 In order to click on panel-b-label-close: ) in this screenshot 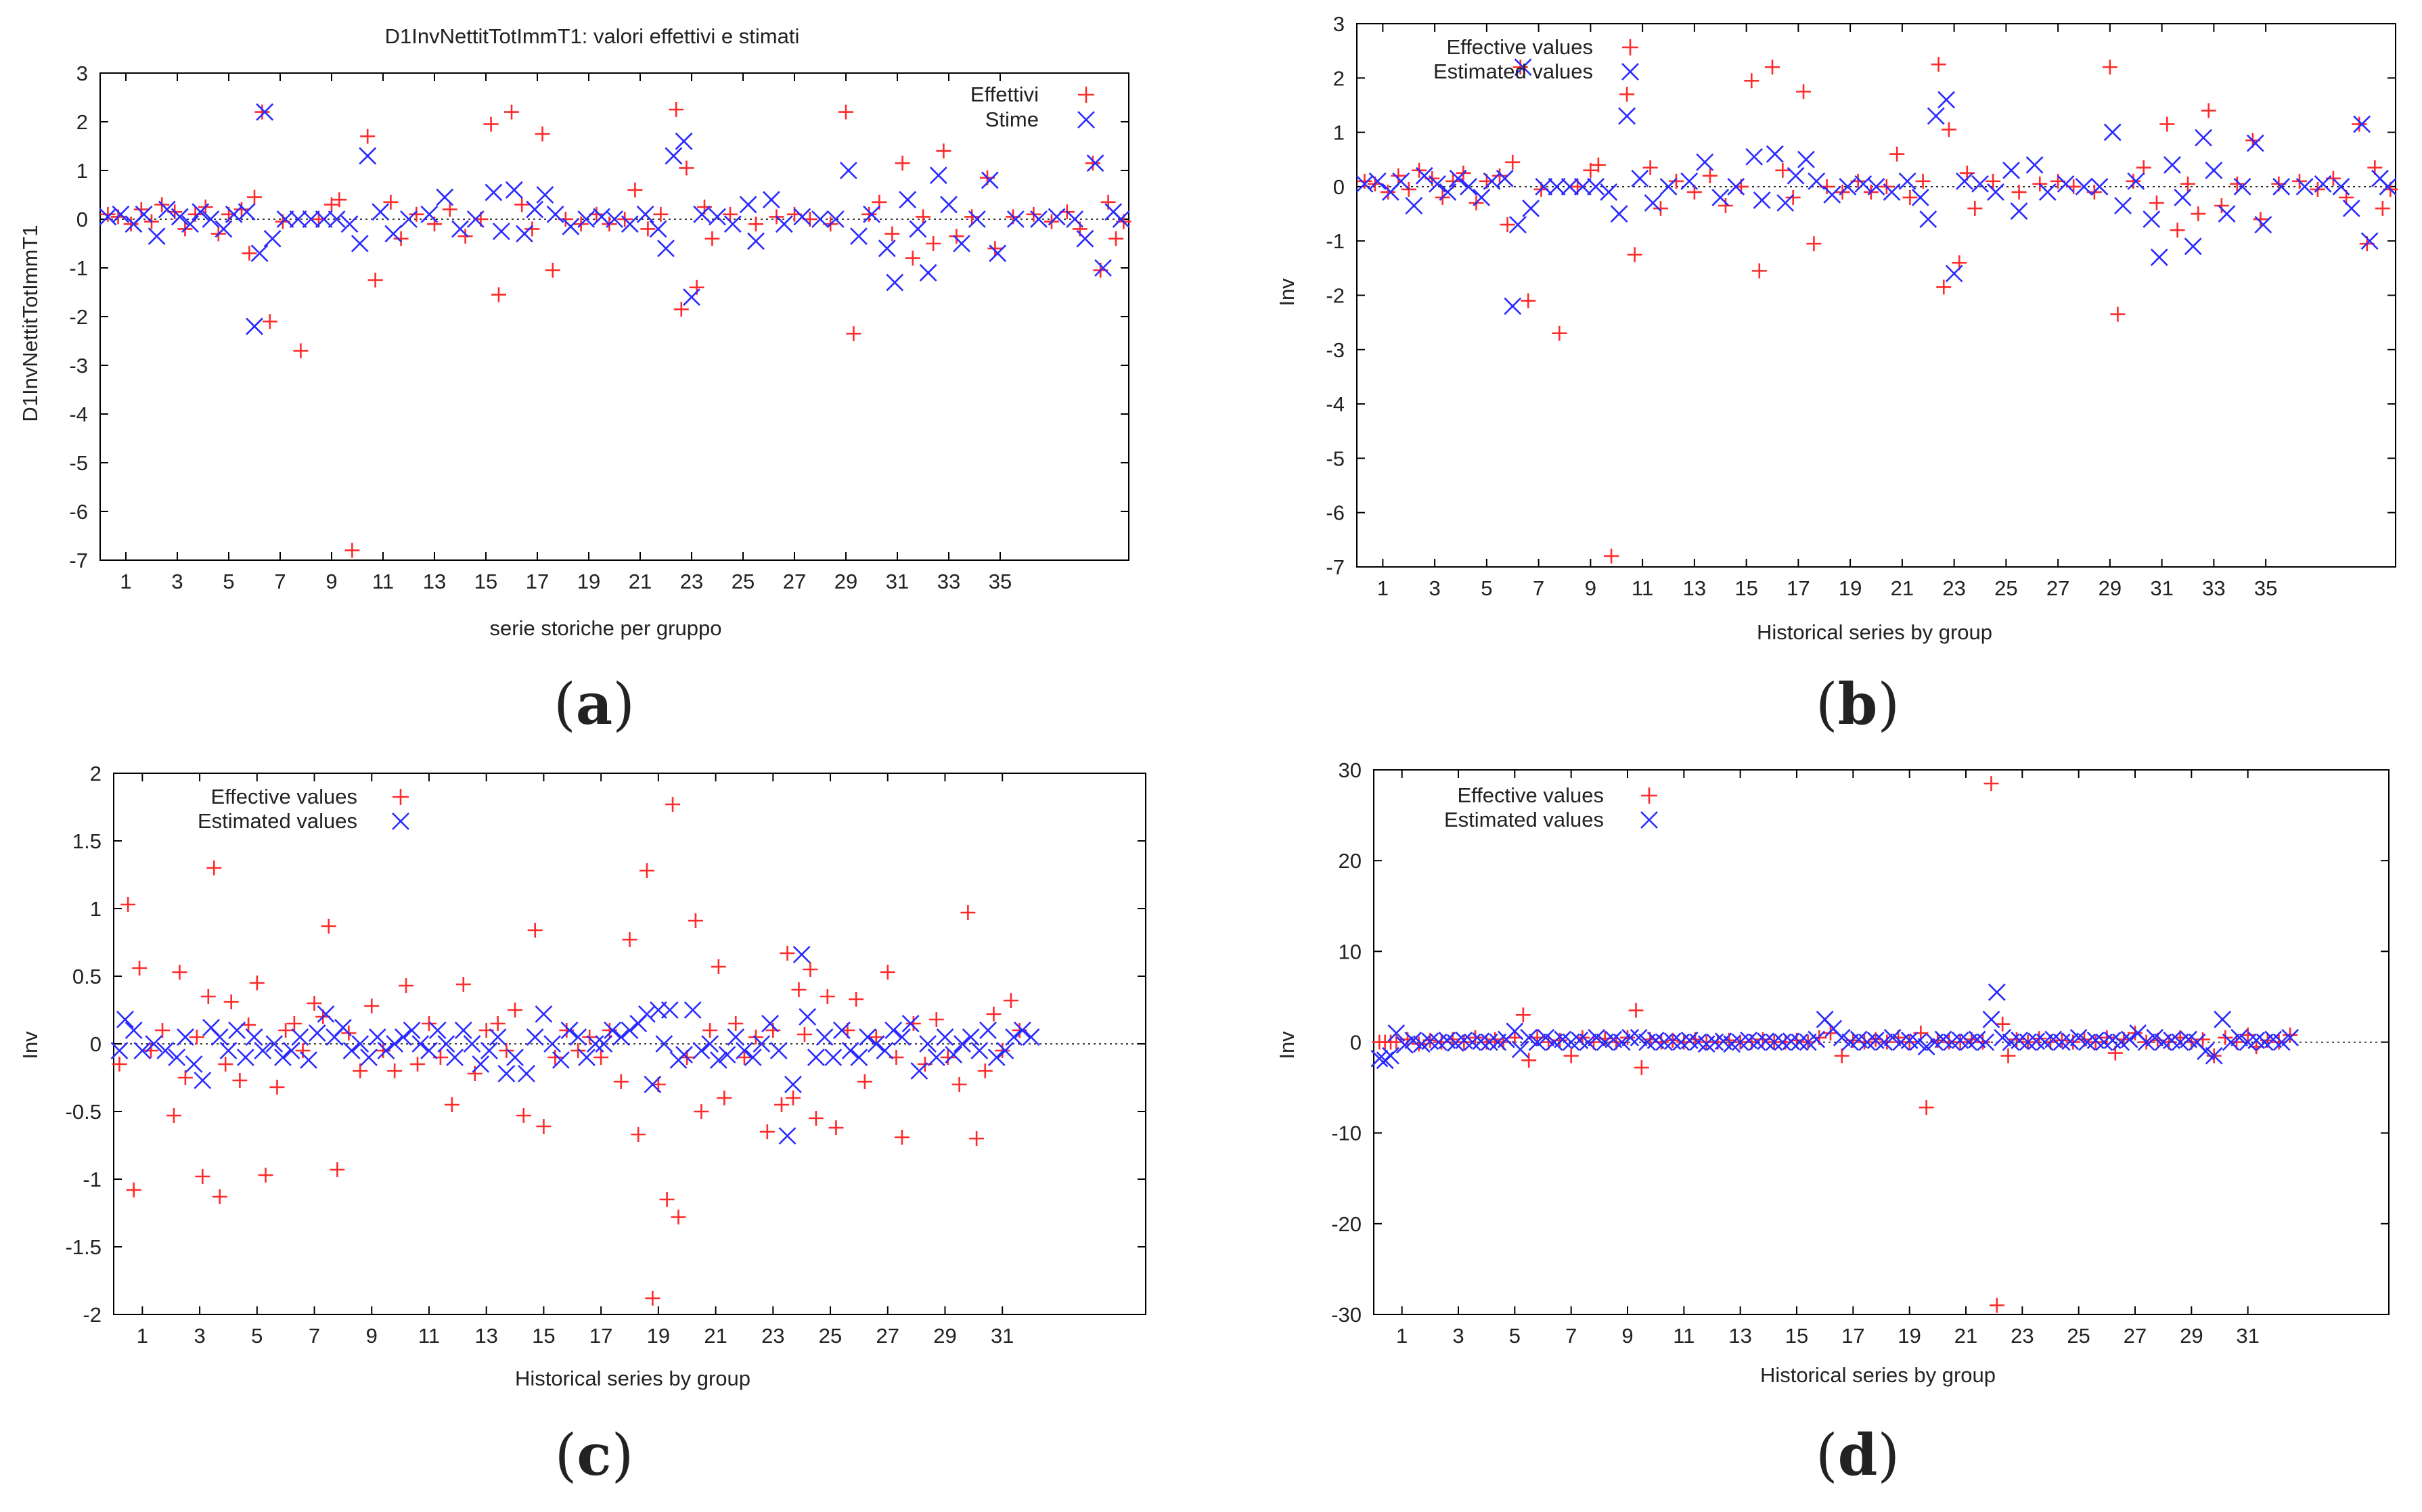, I will do `click(1888, 704)`.